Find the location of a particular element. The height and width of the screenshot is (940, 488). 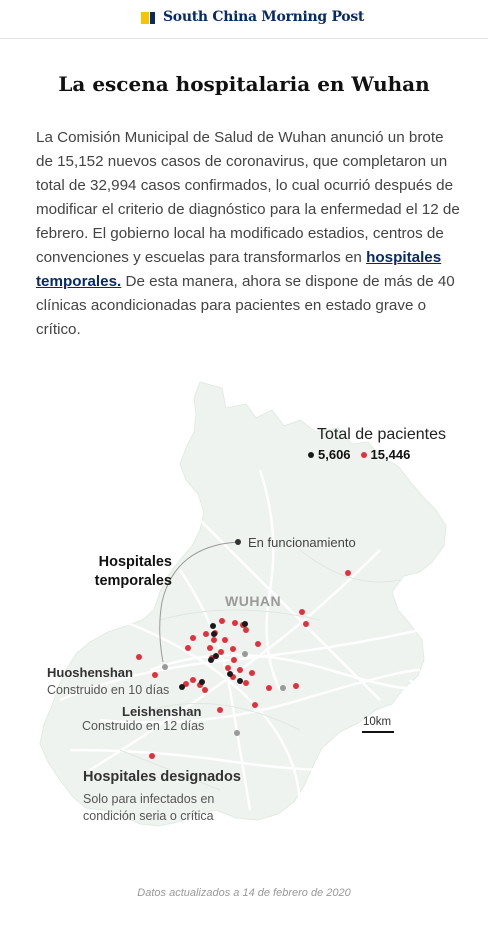

temporary-hospitals-label: Hospitales temporales is located at coordinates (133, 571).